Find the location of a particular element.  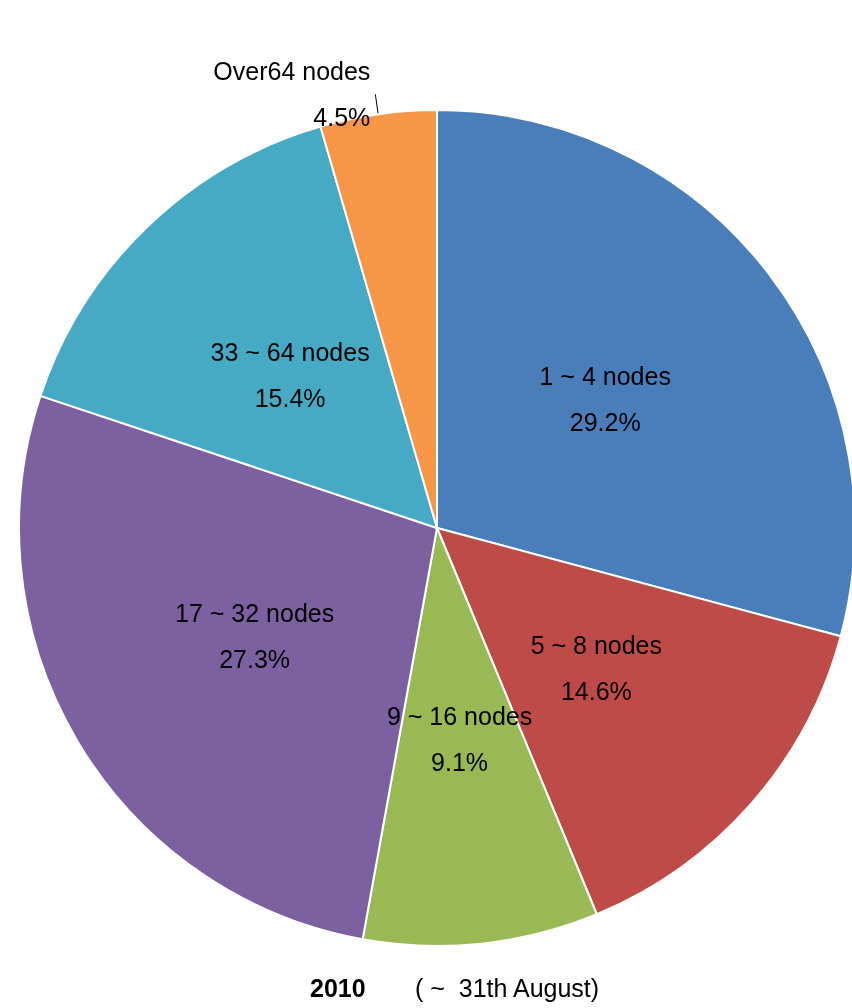

data-label: 27.3% is located at coordinates (255, 659).